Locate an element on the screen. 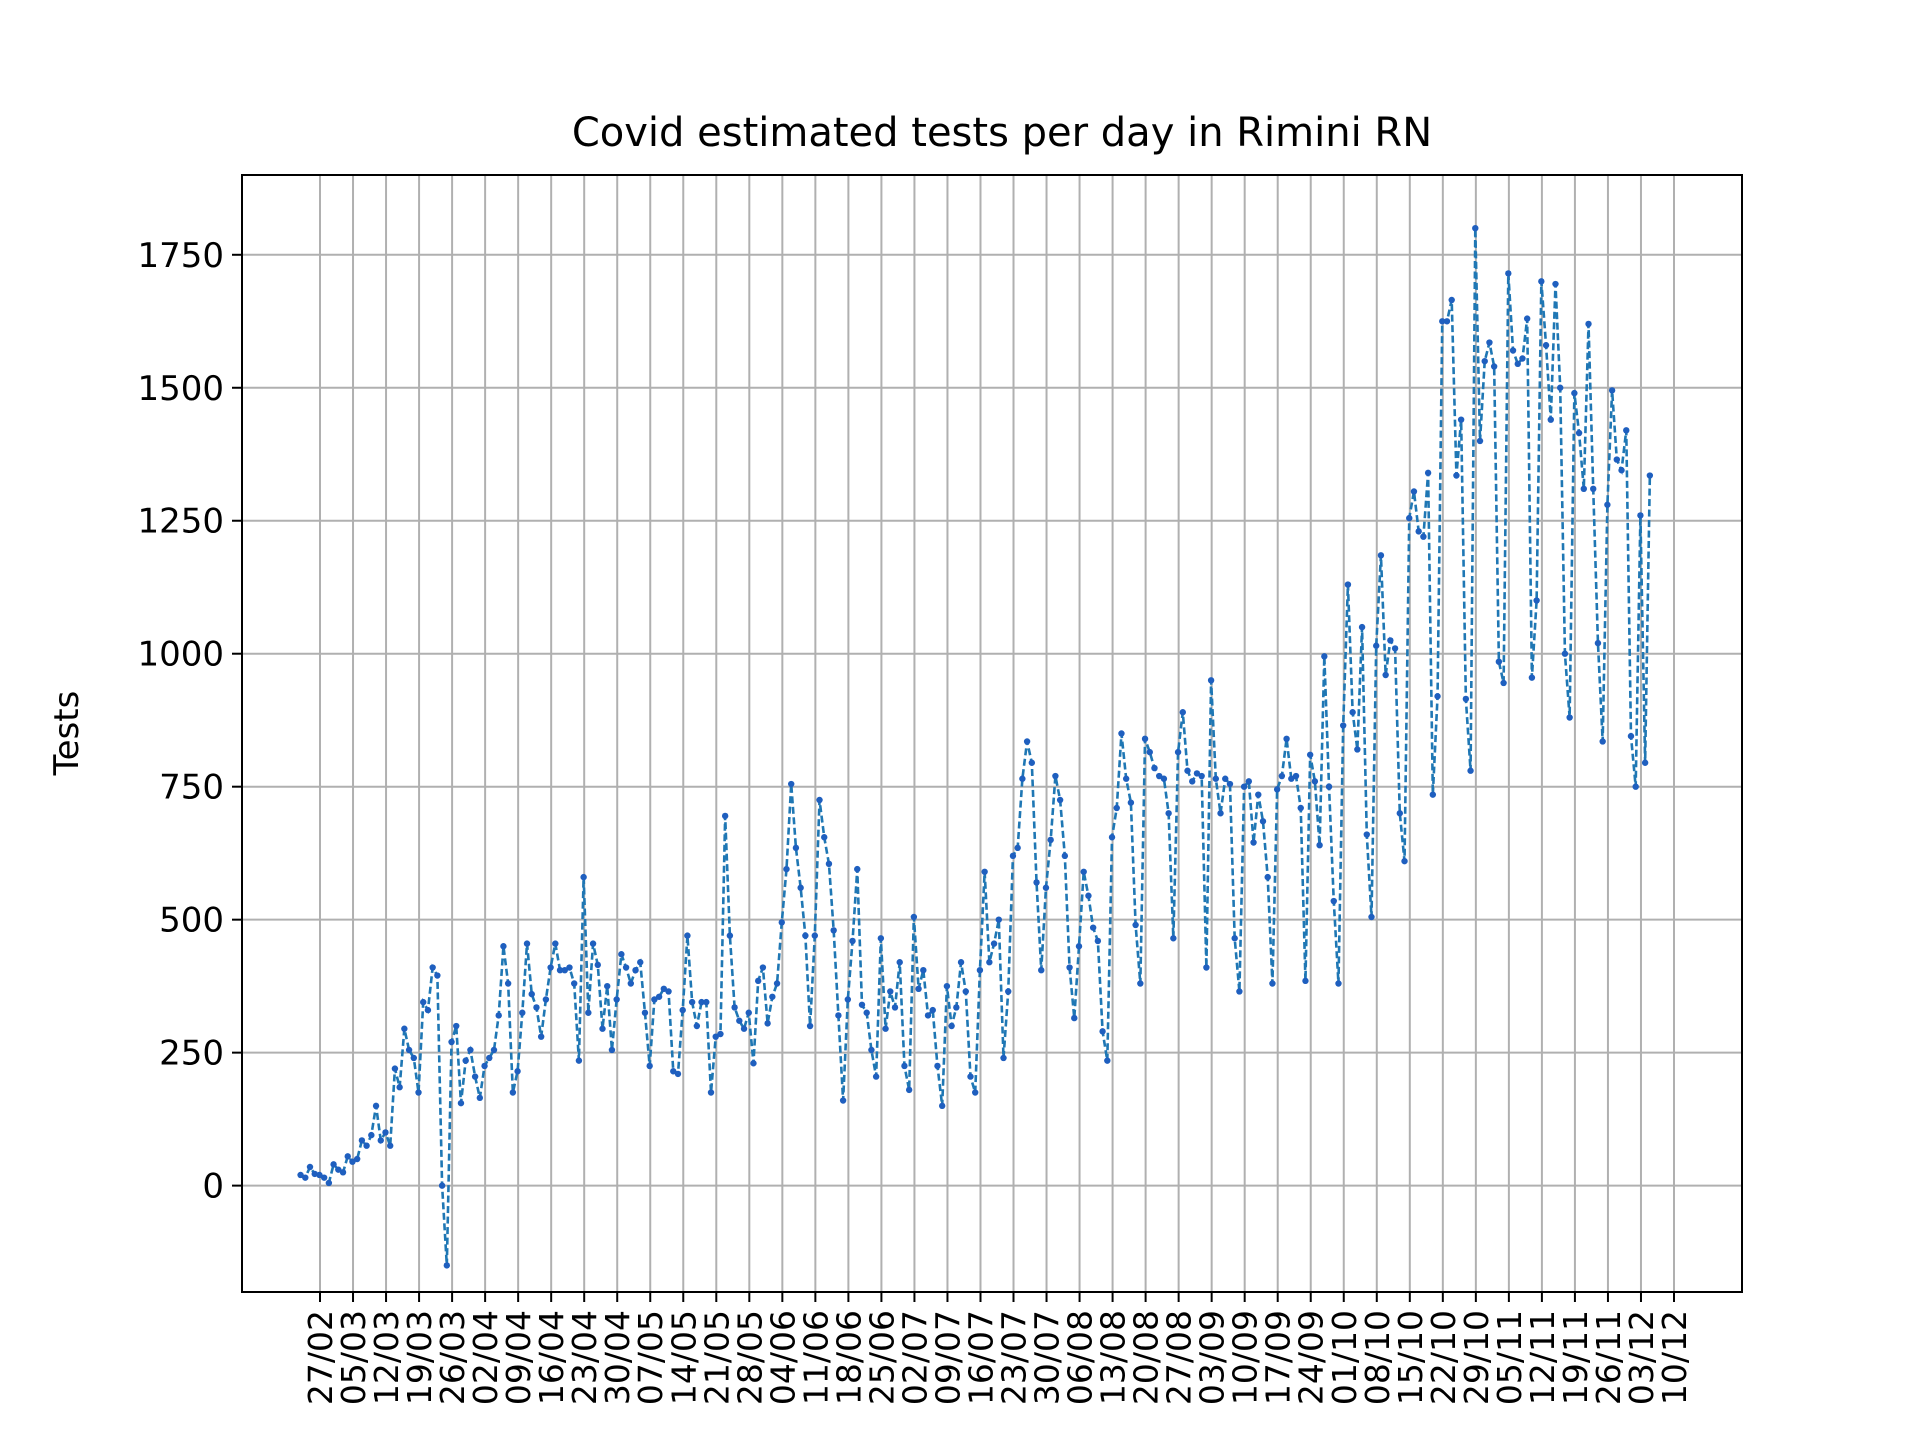 This screenshot has height=1440, width=1920. x-tick-label: 06/08 is located at coordinates (1080, 1357).